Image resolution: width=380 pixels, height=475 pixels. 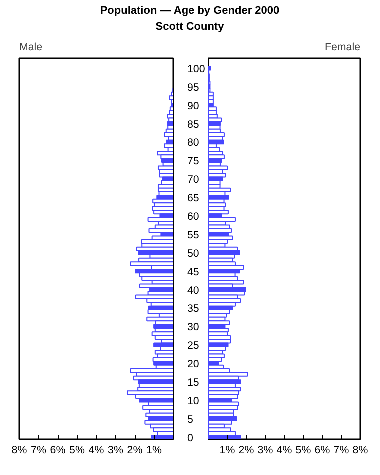 I want to click on y-tick-label: 90, so click(x=194, y=106).